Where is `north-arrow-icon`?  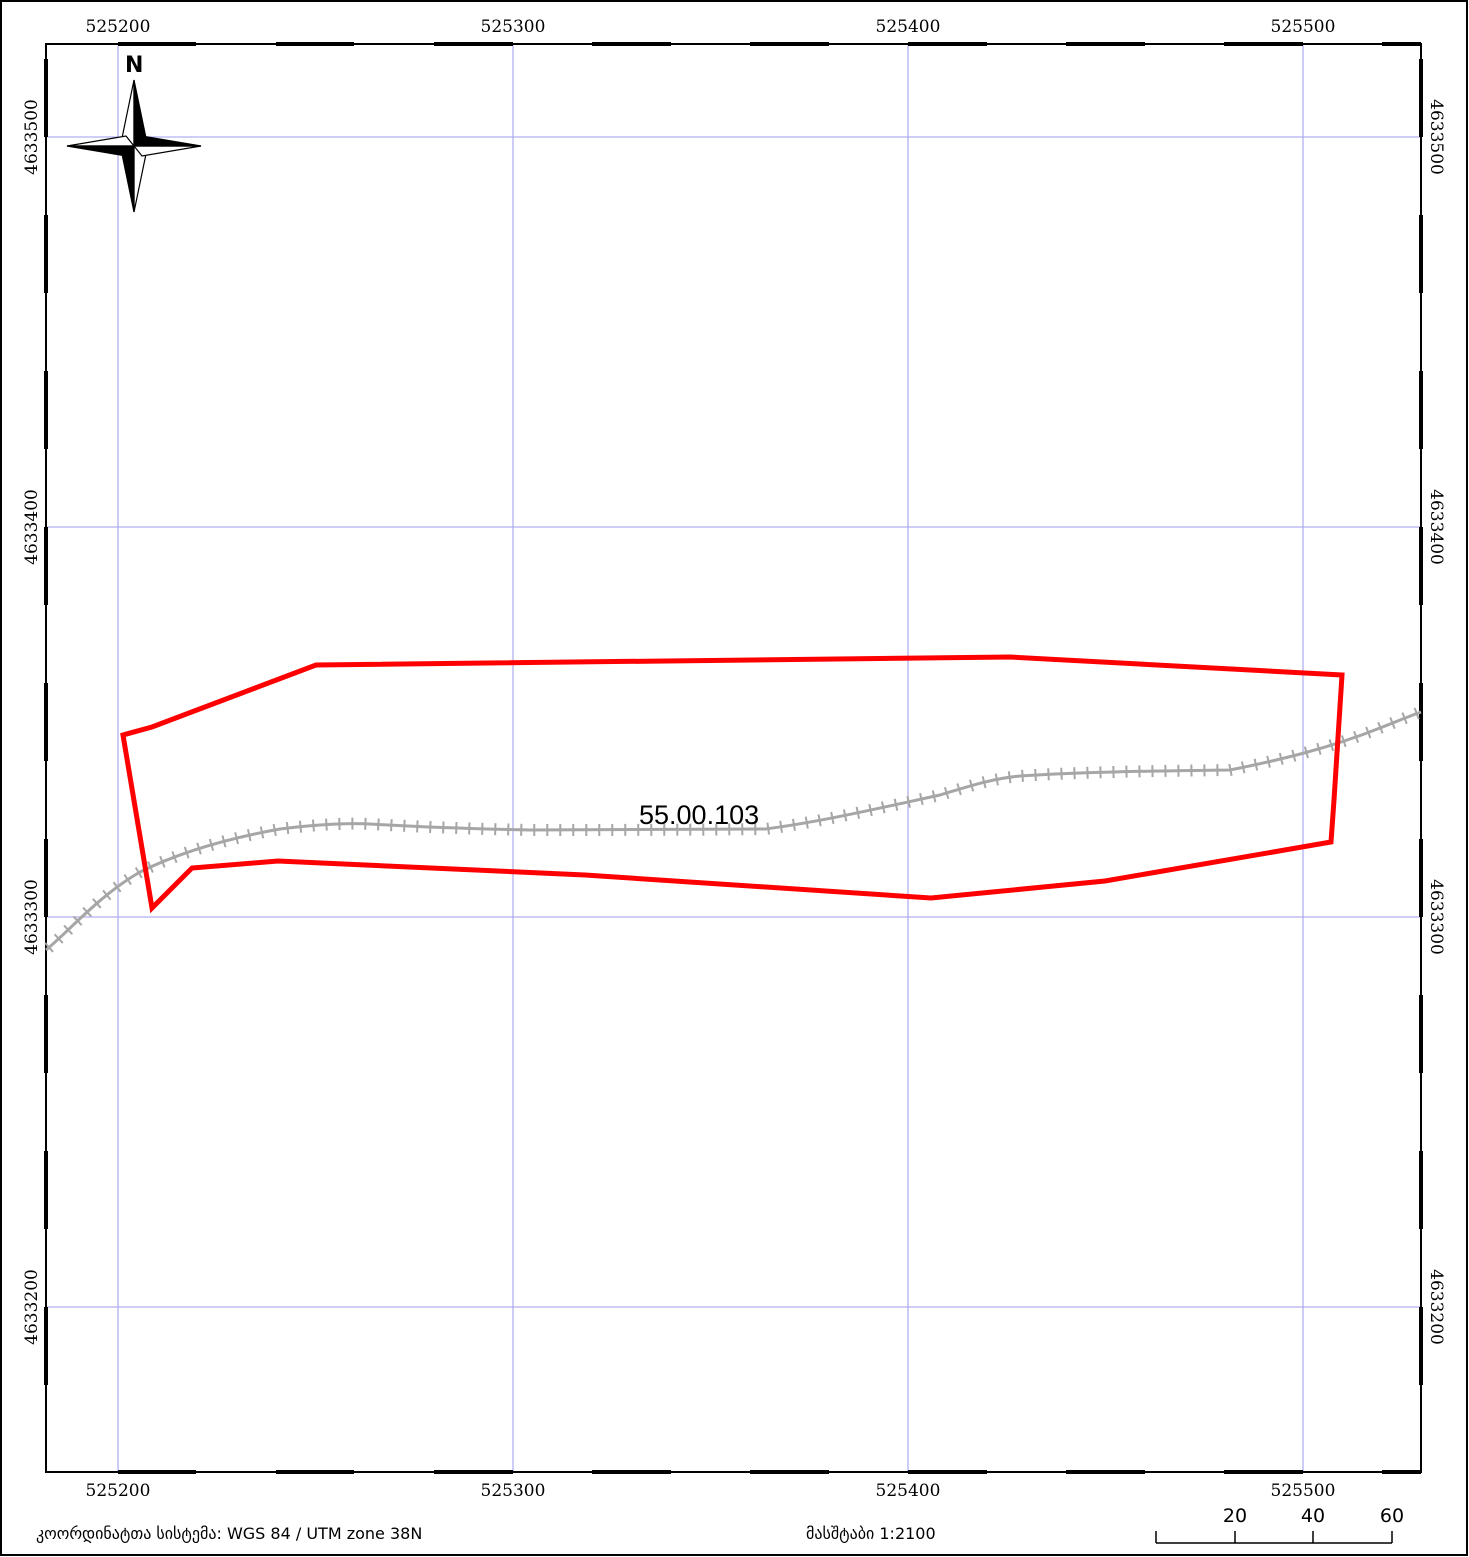 north-arrow-icon is located at coordinates (134, 146).